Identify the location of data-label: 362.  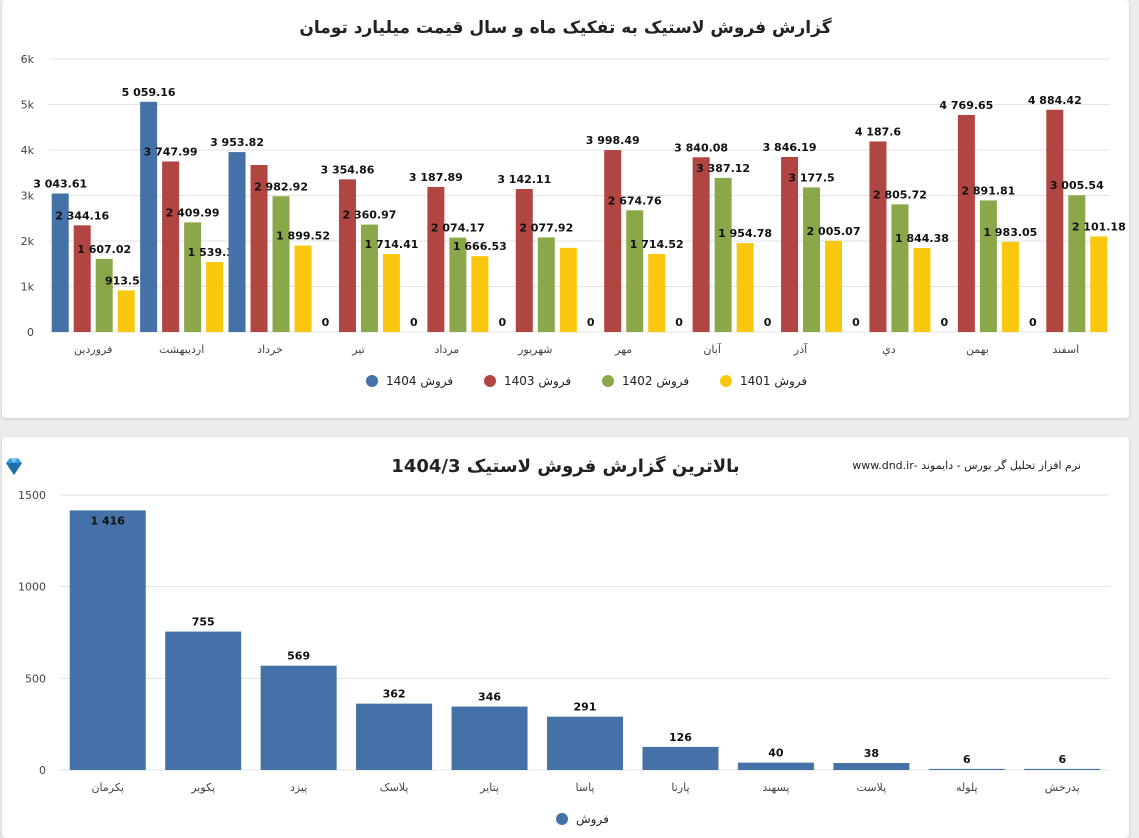
(394, 694).